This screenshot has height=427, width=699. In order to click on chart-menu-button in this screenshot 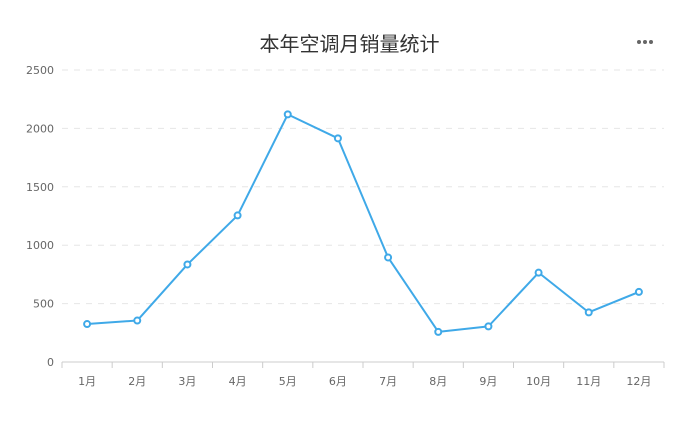, I will do `click(645, 42)`.